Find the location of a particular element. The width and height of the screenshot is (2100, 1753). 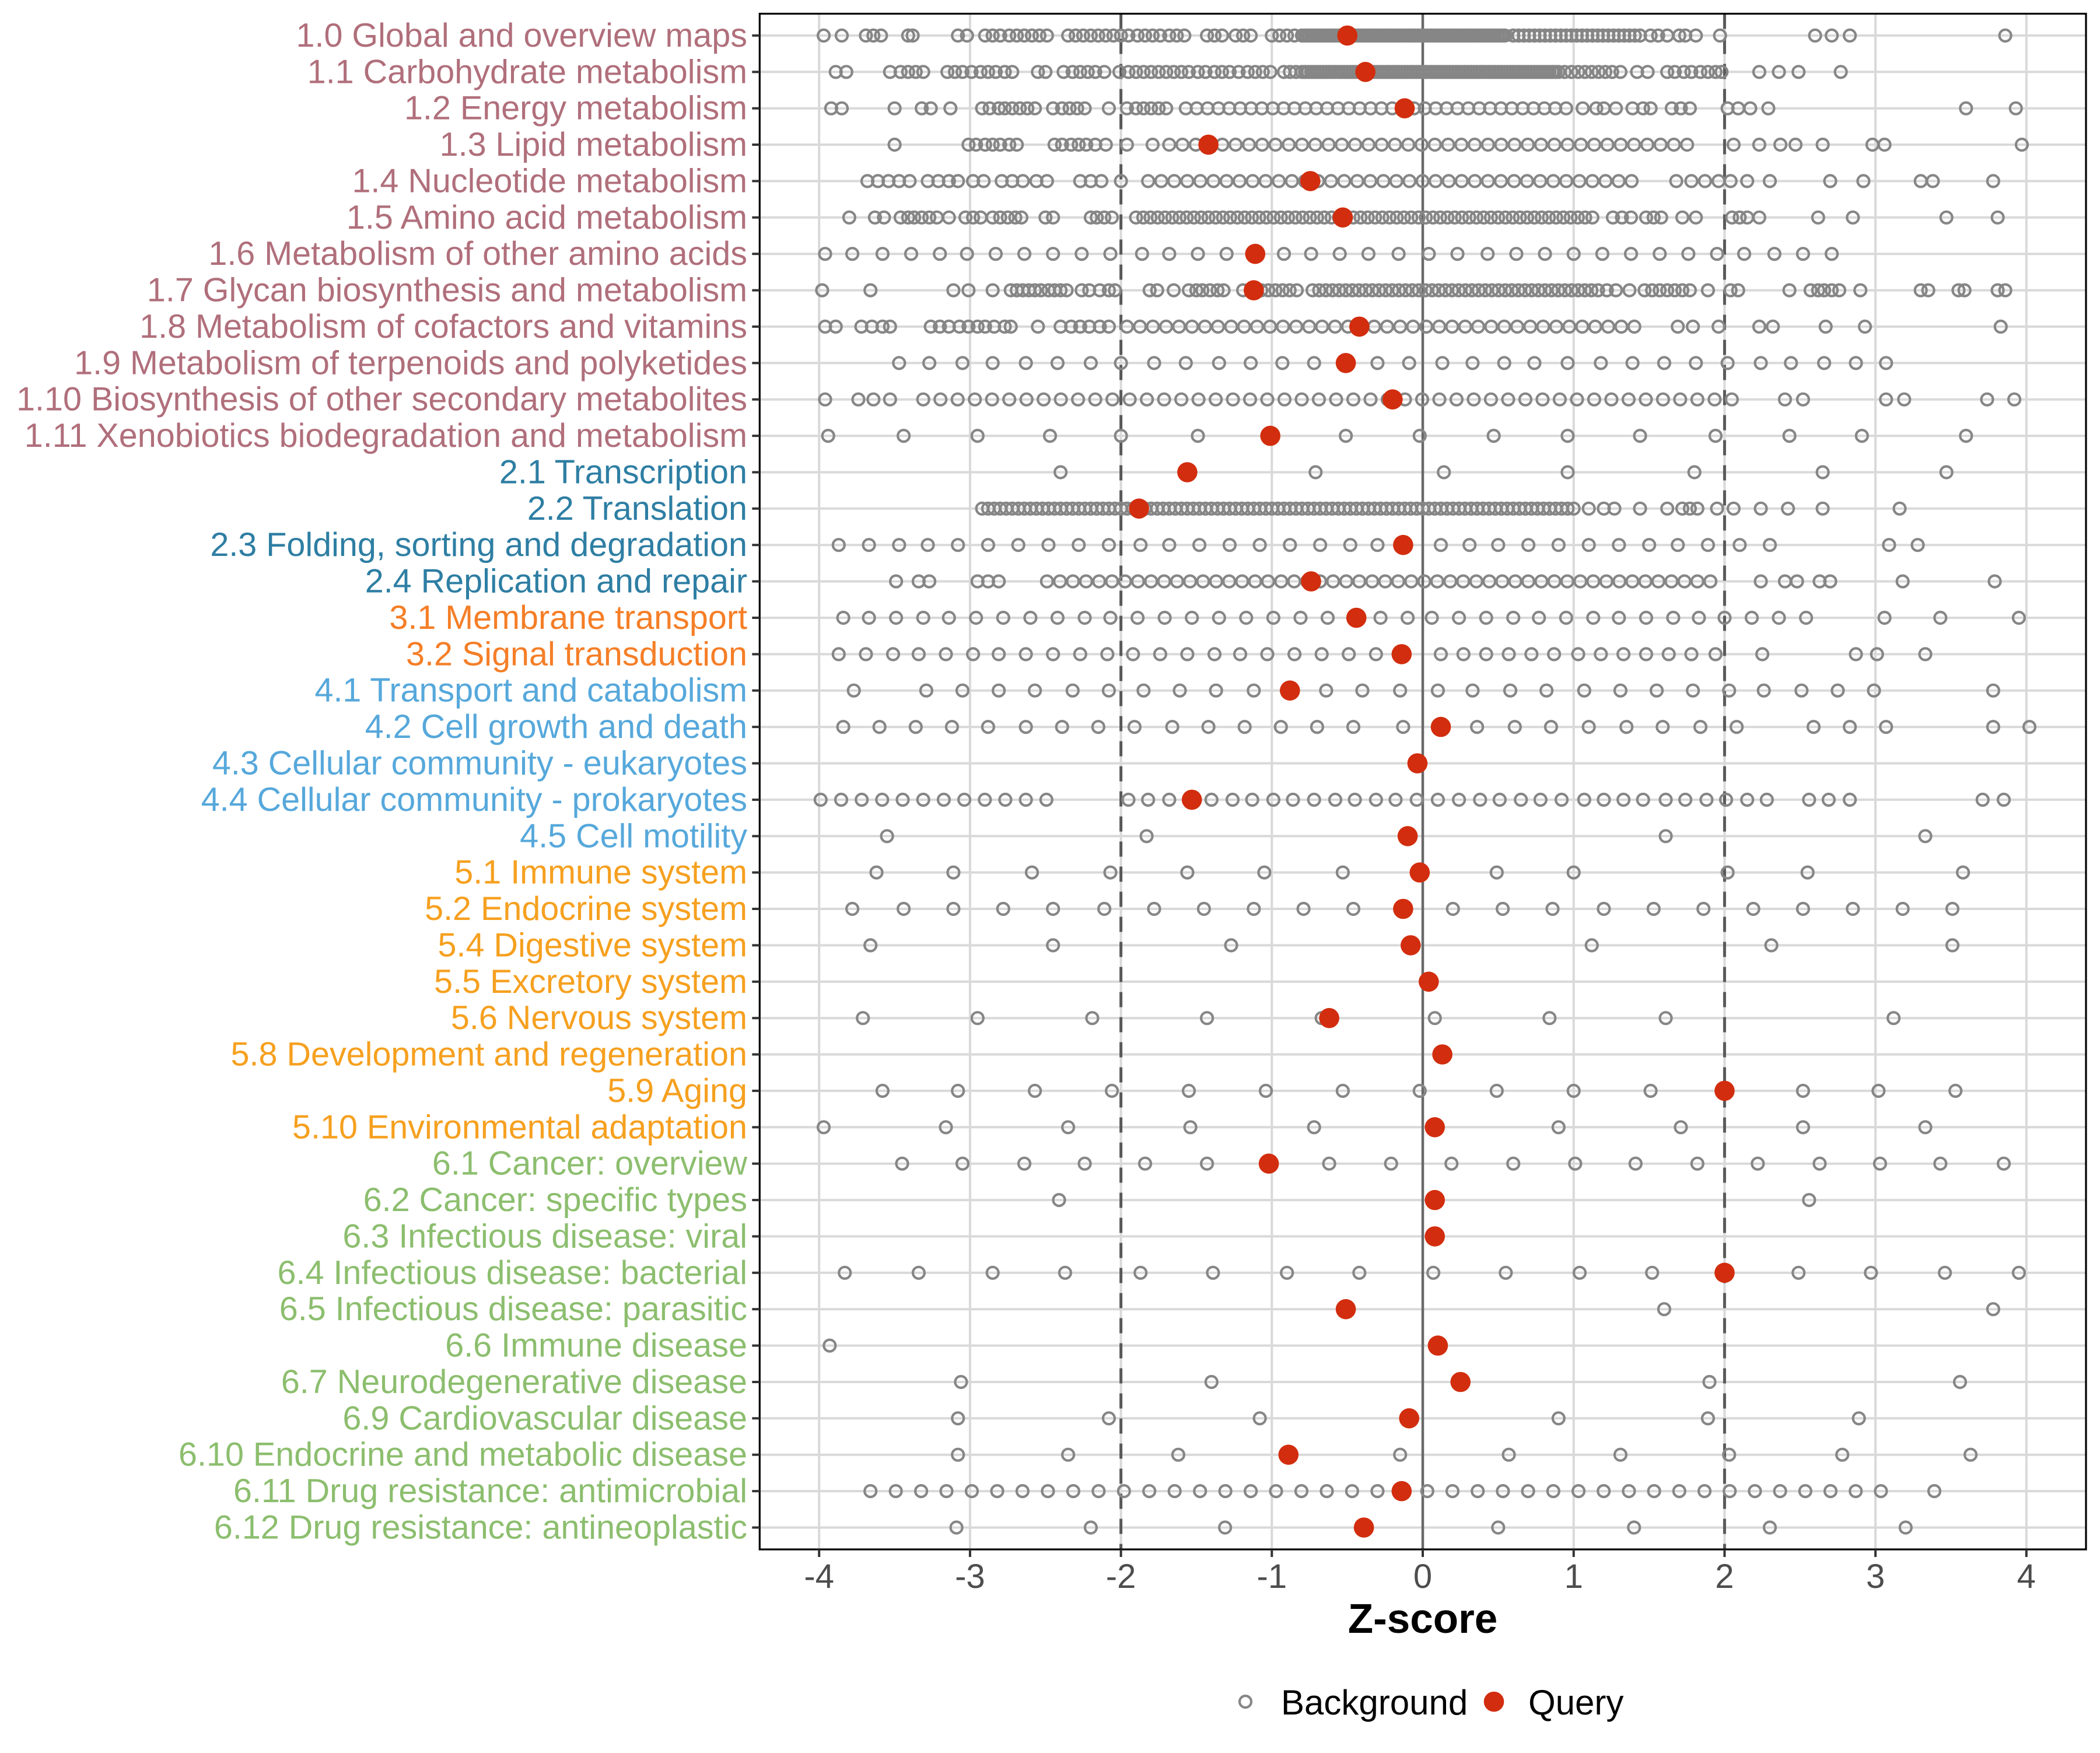

svg-text: 2.4 Replication and repair is located at coordinates (556, 581).